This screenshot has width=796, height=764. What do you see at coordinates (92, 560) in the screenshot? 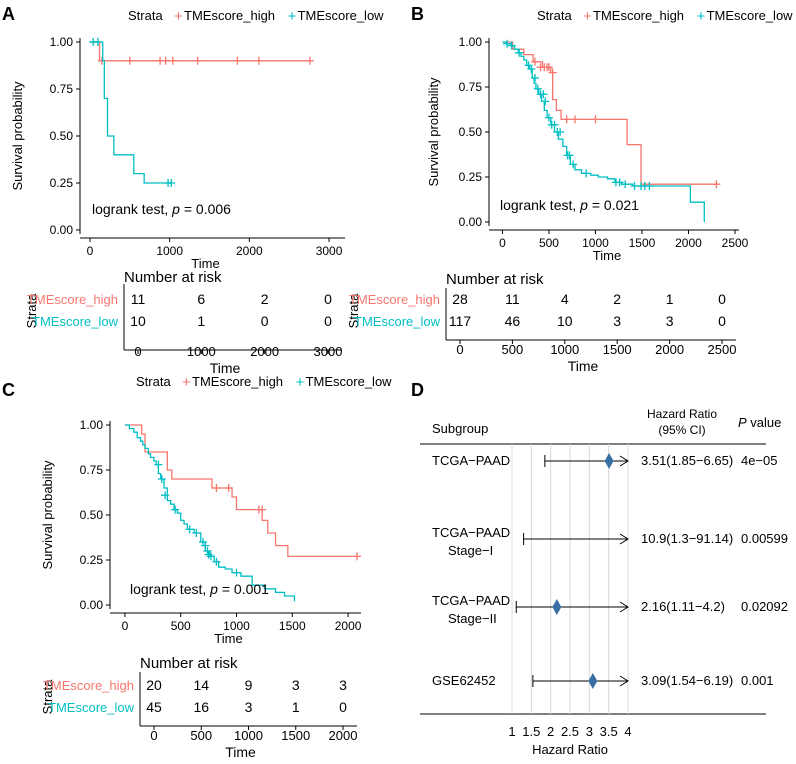
I see `y-tick-label: 0.25` at bounding box center [92, 560].